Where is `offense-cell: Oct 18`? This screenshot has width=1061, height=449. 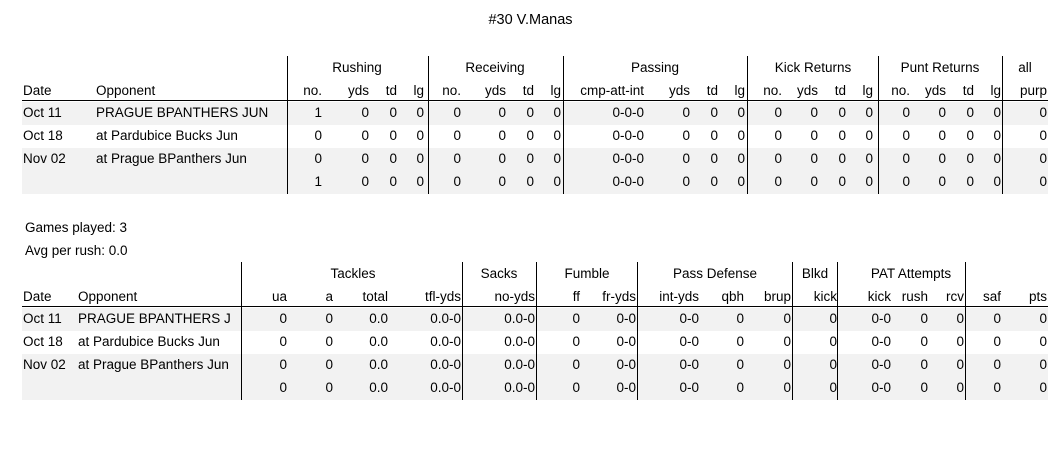
offense-cell: Oct 18 is located at coordinates (43, 135).